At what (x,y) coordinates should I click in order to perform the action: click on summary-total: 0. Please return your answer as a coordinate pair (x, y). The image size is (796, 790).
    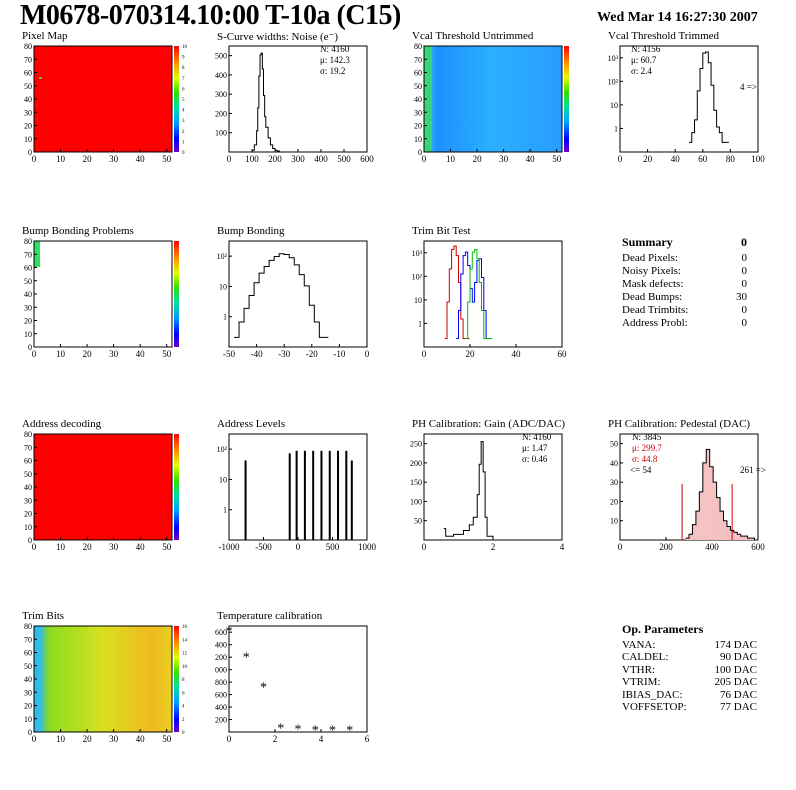
    Looking at the image, I should click on (744, 242).